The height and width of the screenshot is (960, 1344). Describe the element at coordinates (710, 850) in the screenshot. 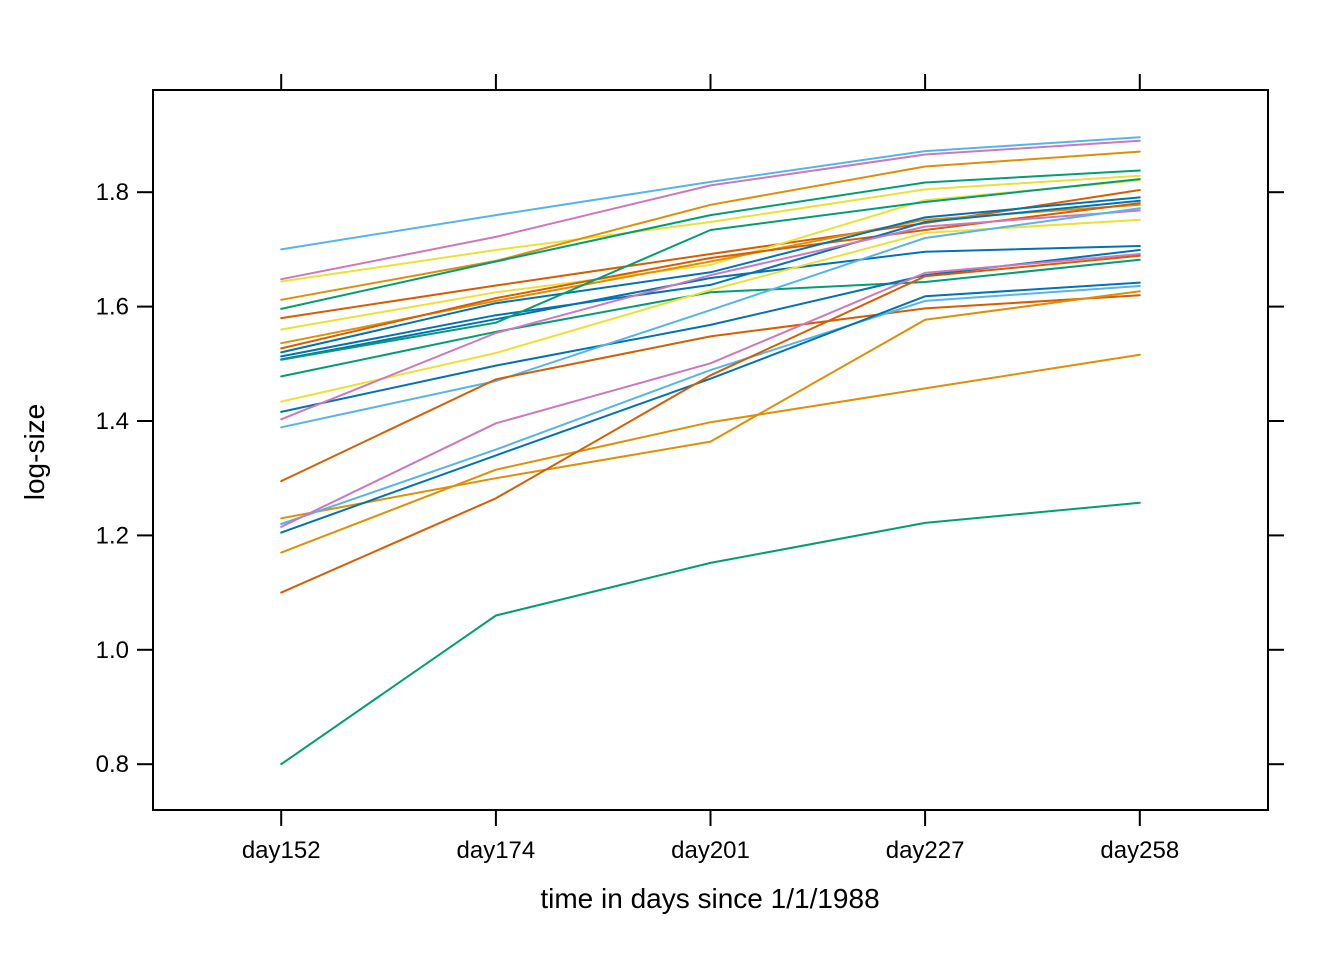

I see `x-tick-label: day201` at that location.